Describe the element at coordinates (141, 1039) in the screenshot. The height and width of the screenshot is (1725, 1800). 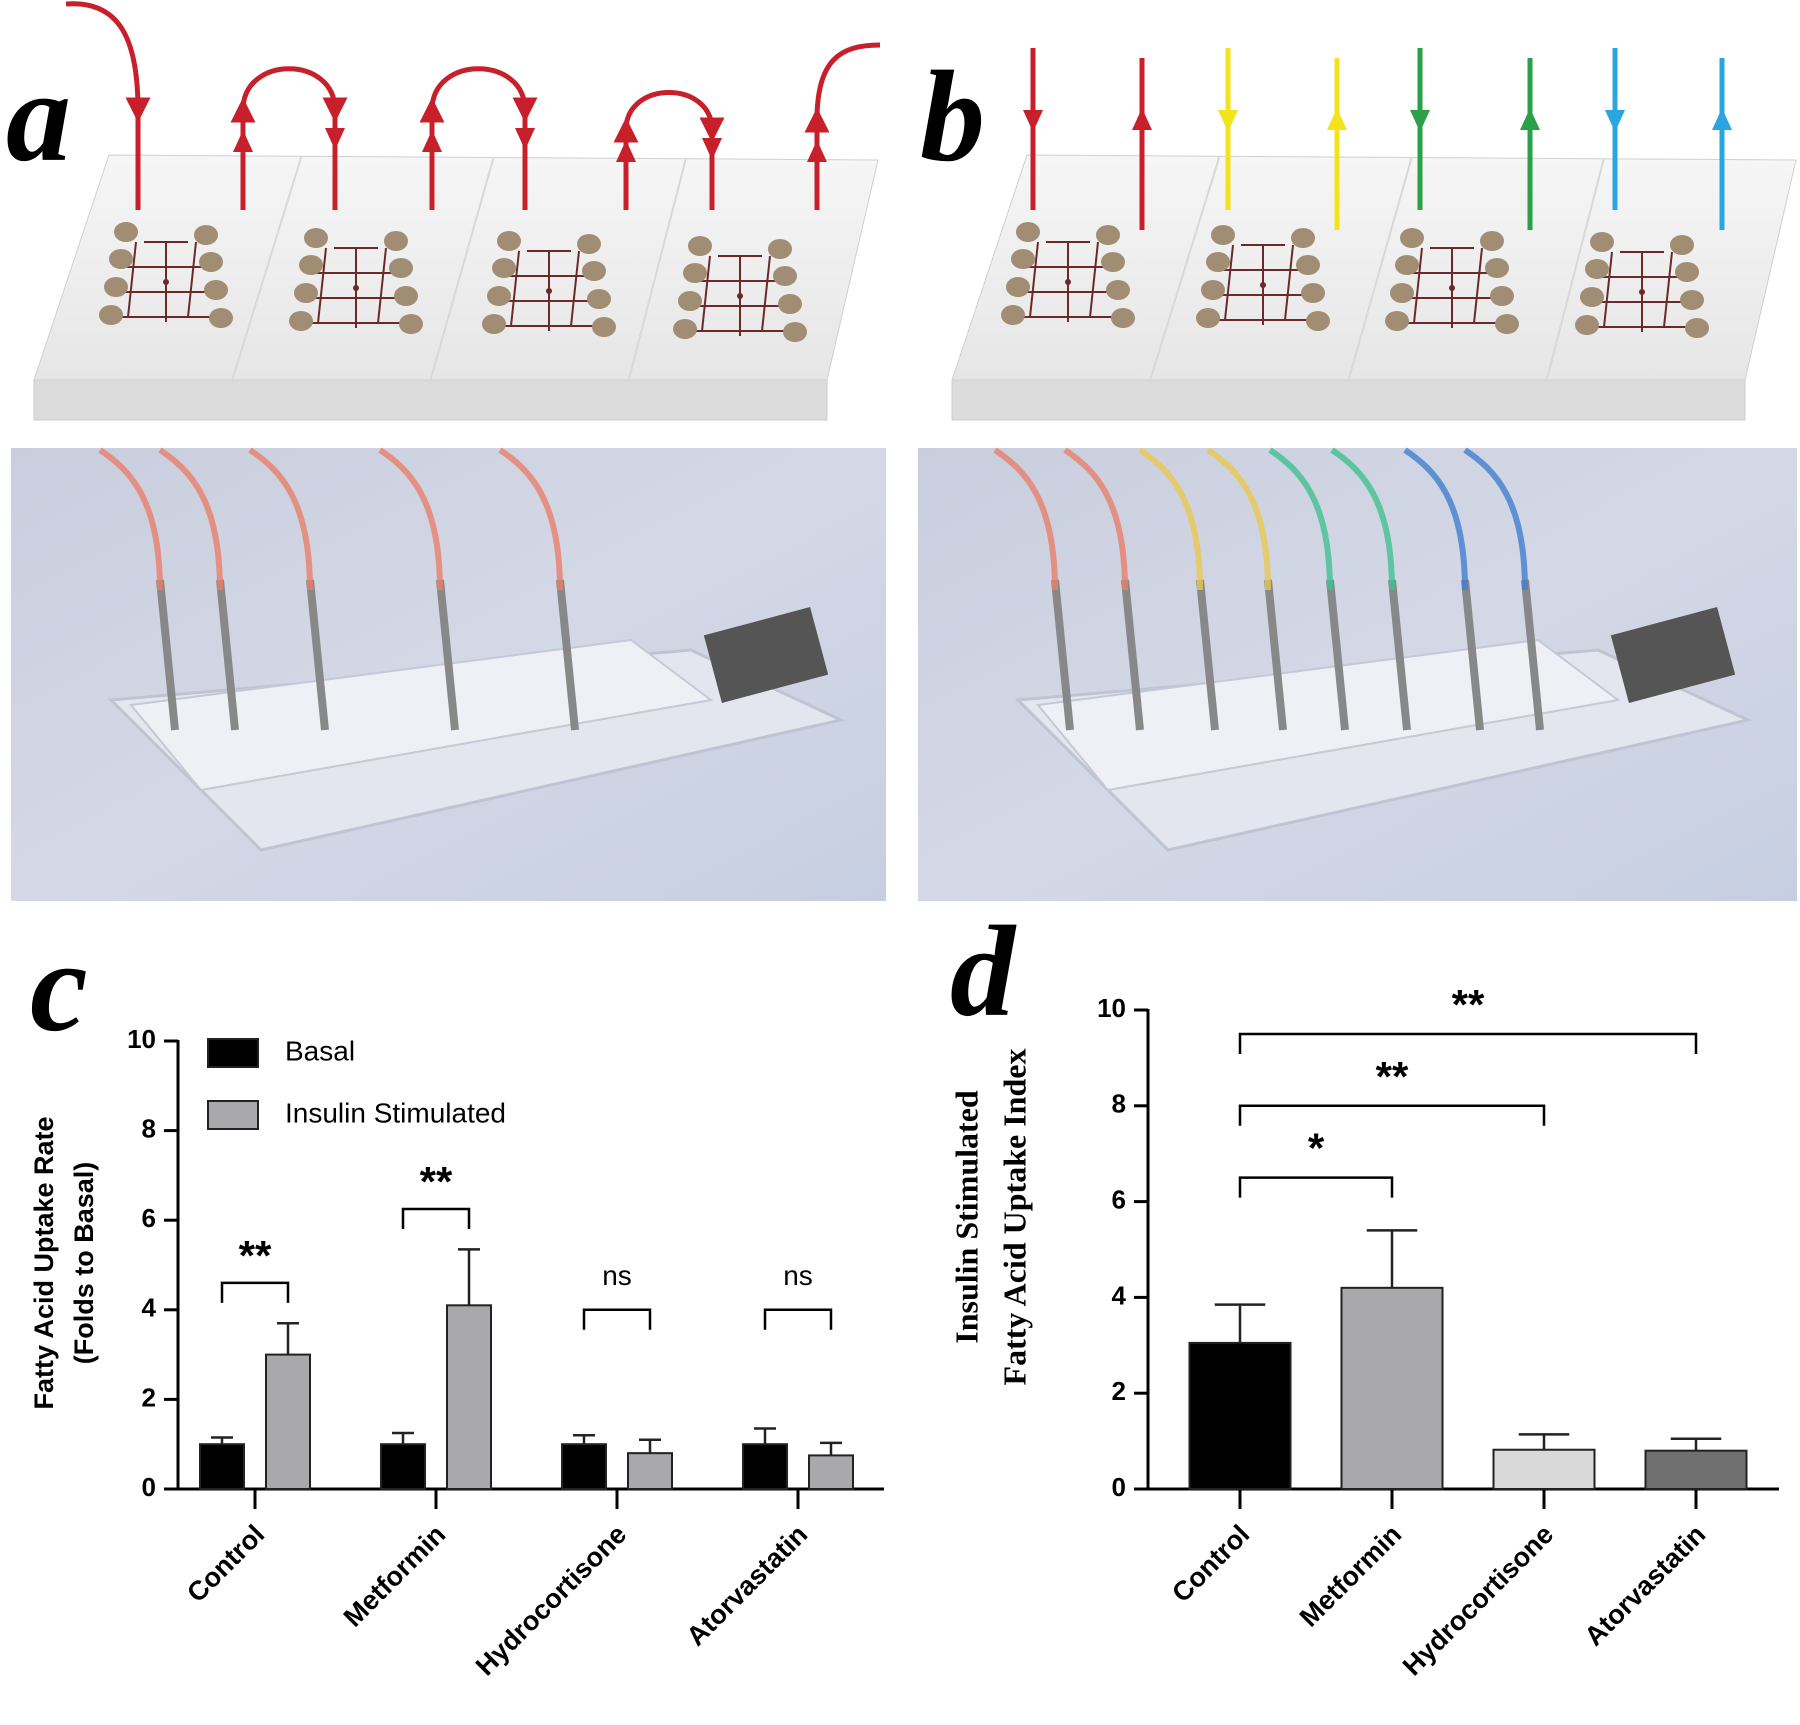
I see `y-tick-label: 10` at that location.